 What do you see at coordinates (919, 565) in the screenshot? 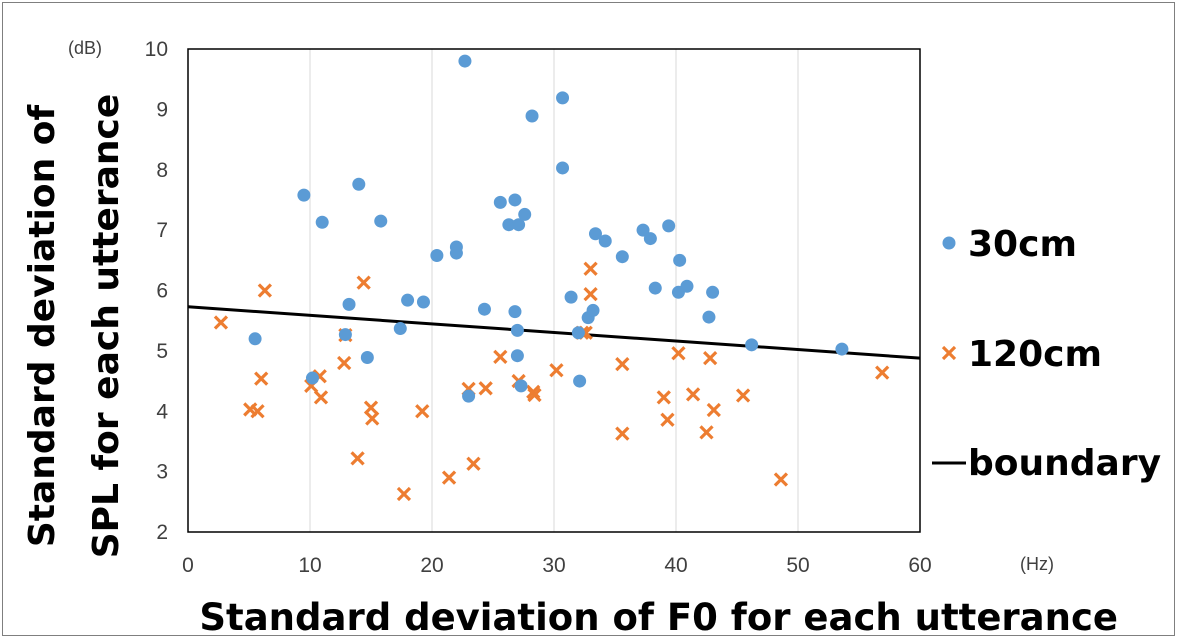
I see `x-tick-label: 60` at bounding box center [919, 565].